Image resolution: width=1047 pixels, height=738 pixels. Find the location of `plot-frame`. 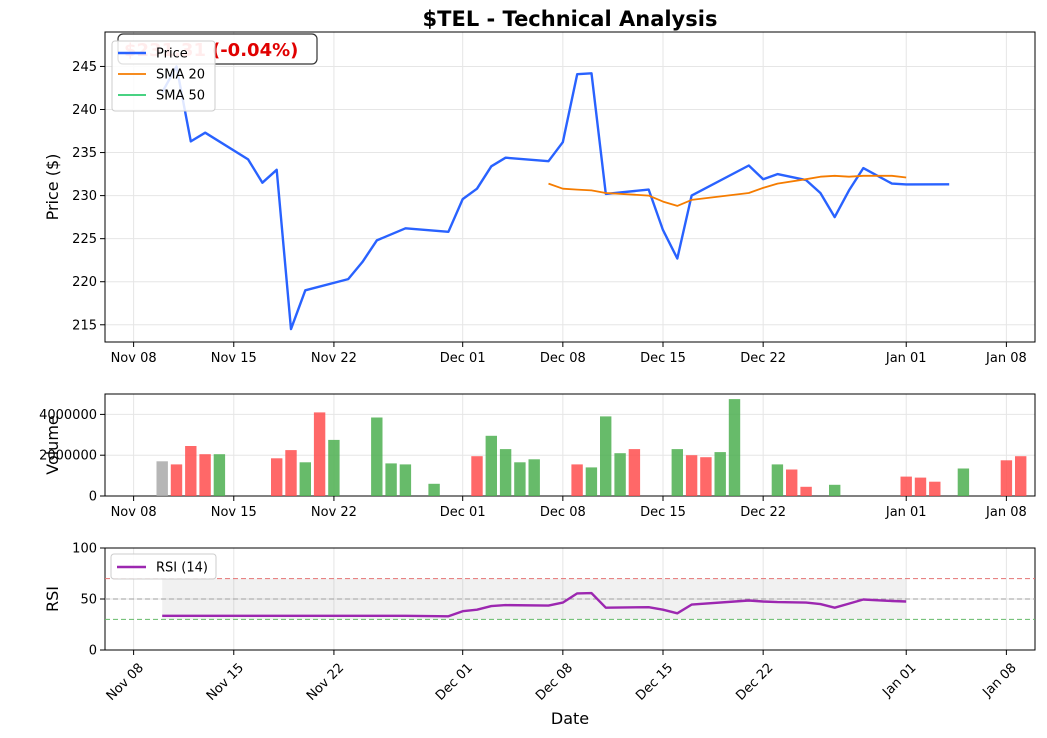

plot-frame is located at coordinates (570, 445).